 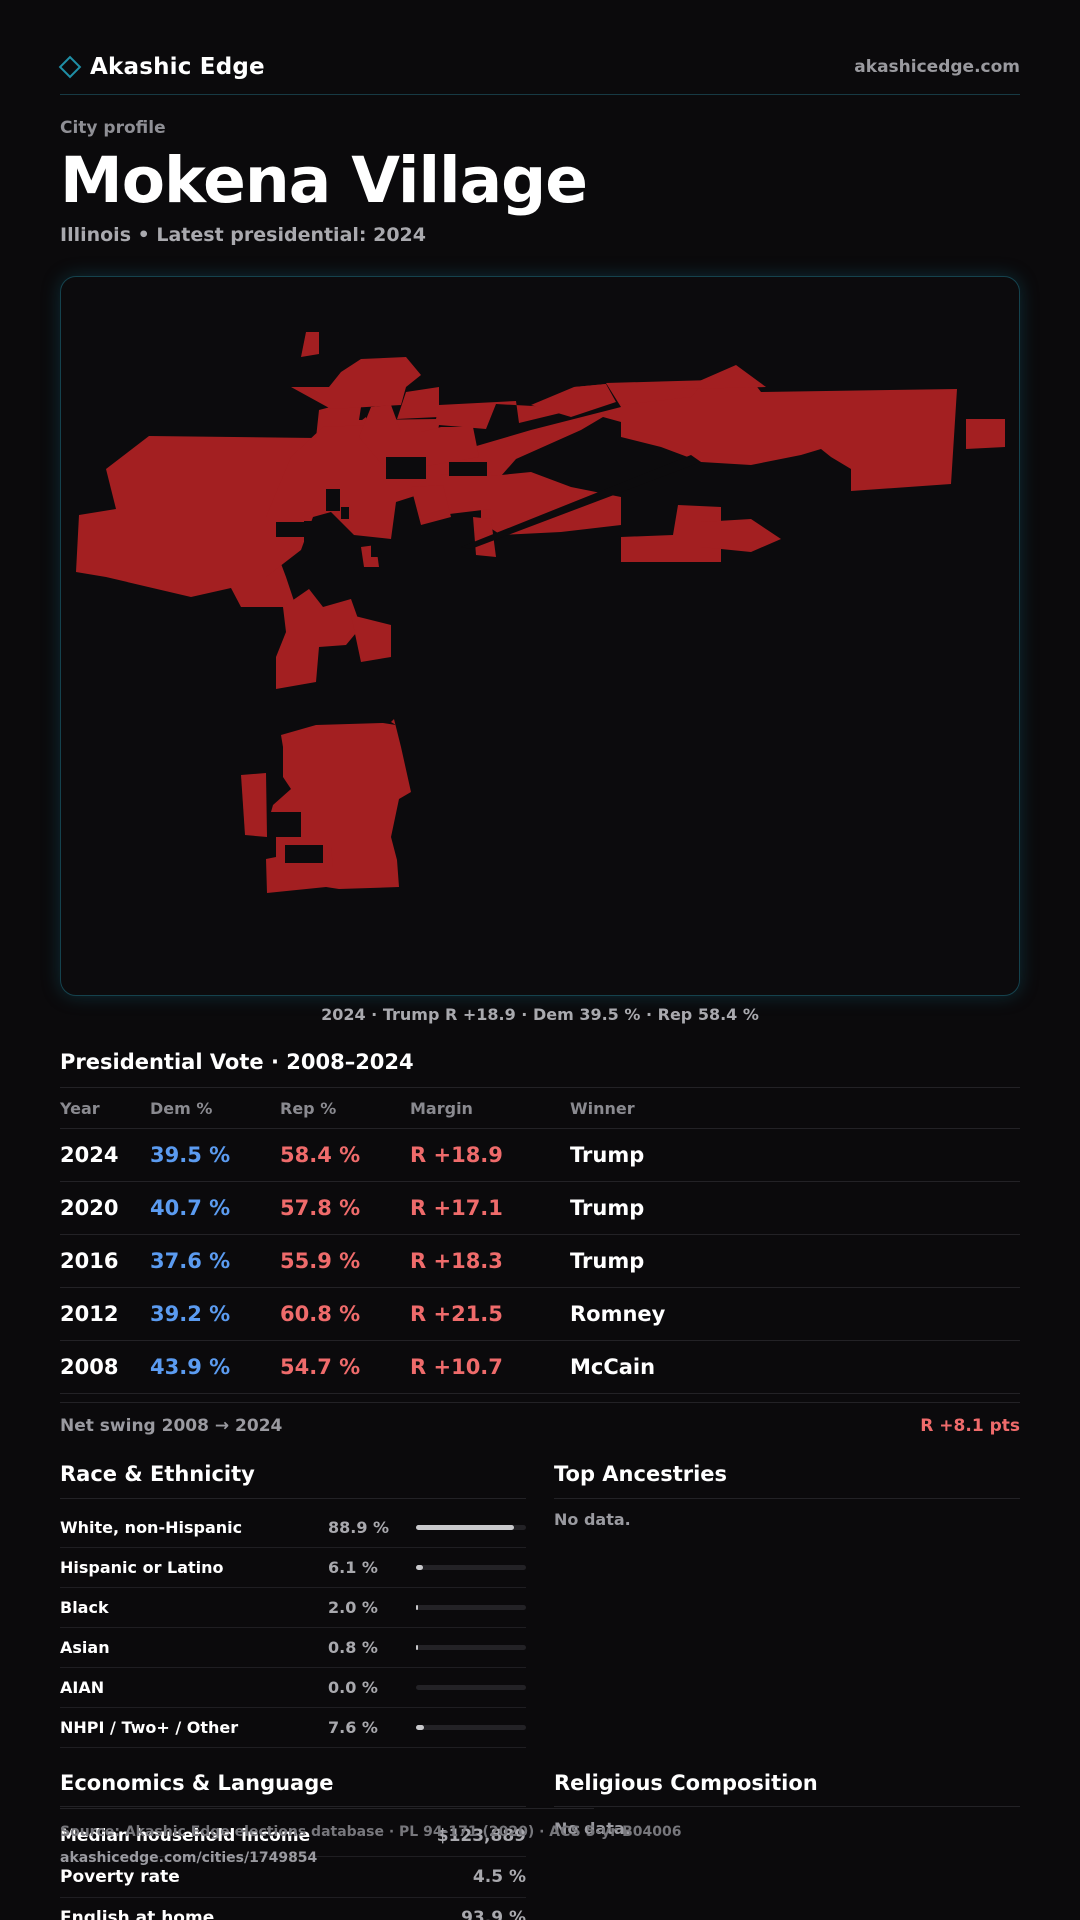 What do you see at coordinates (161, 67) in the screenshot?
I see `brand: Akashic Edge` at bounding box center [161, 67].